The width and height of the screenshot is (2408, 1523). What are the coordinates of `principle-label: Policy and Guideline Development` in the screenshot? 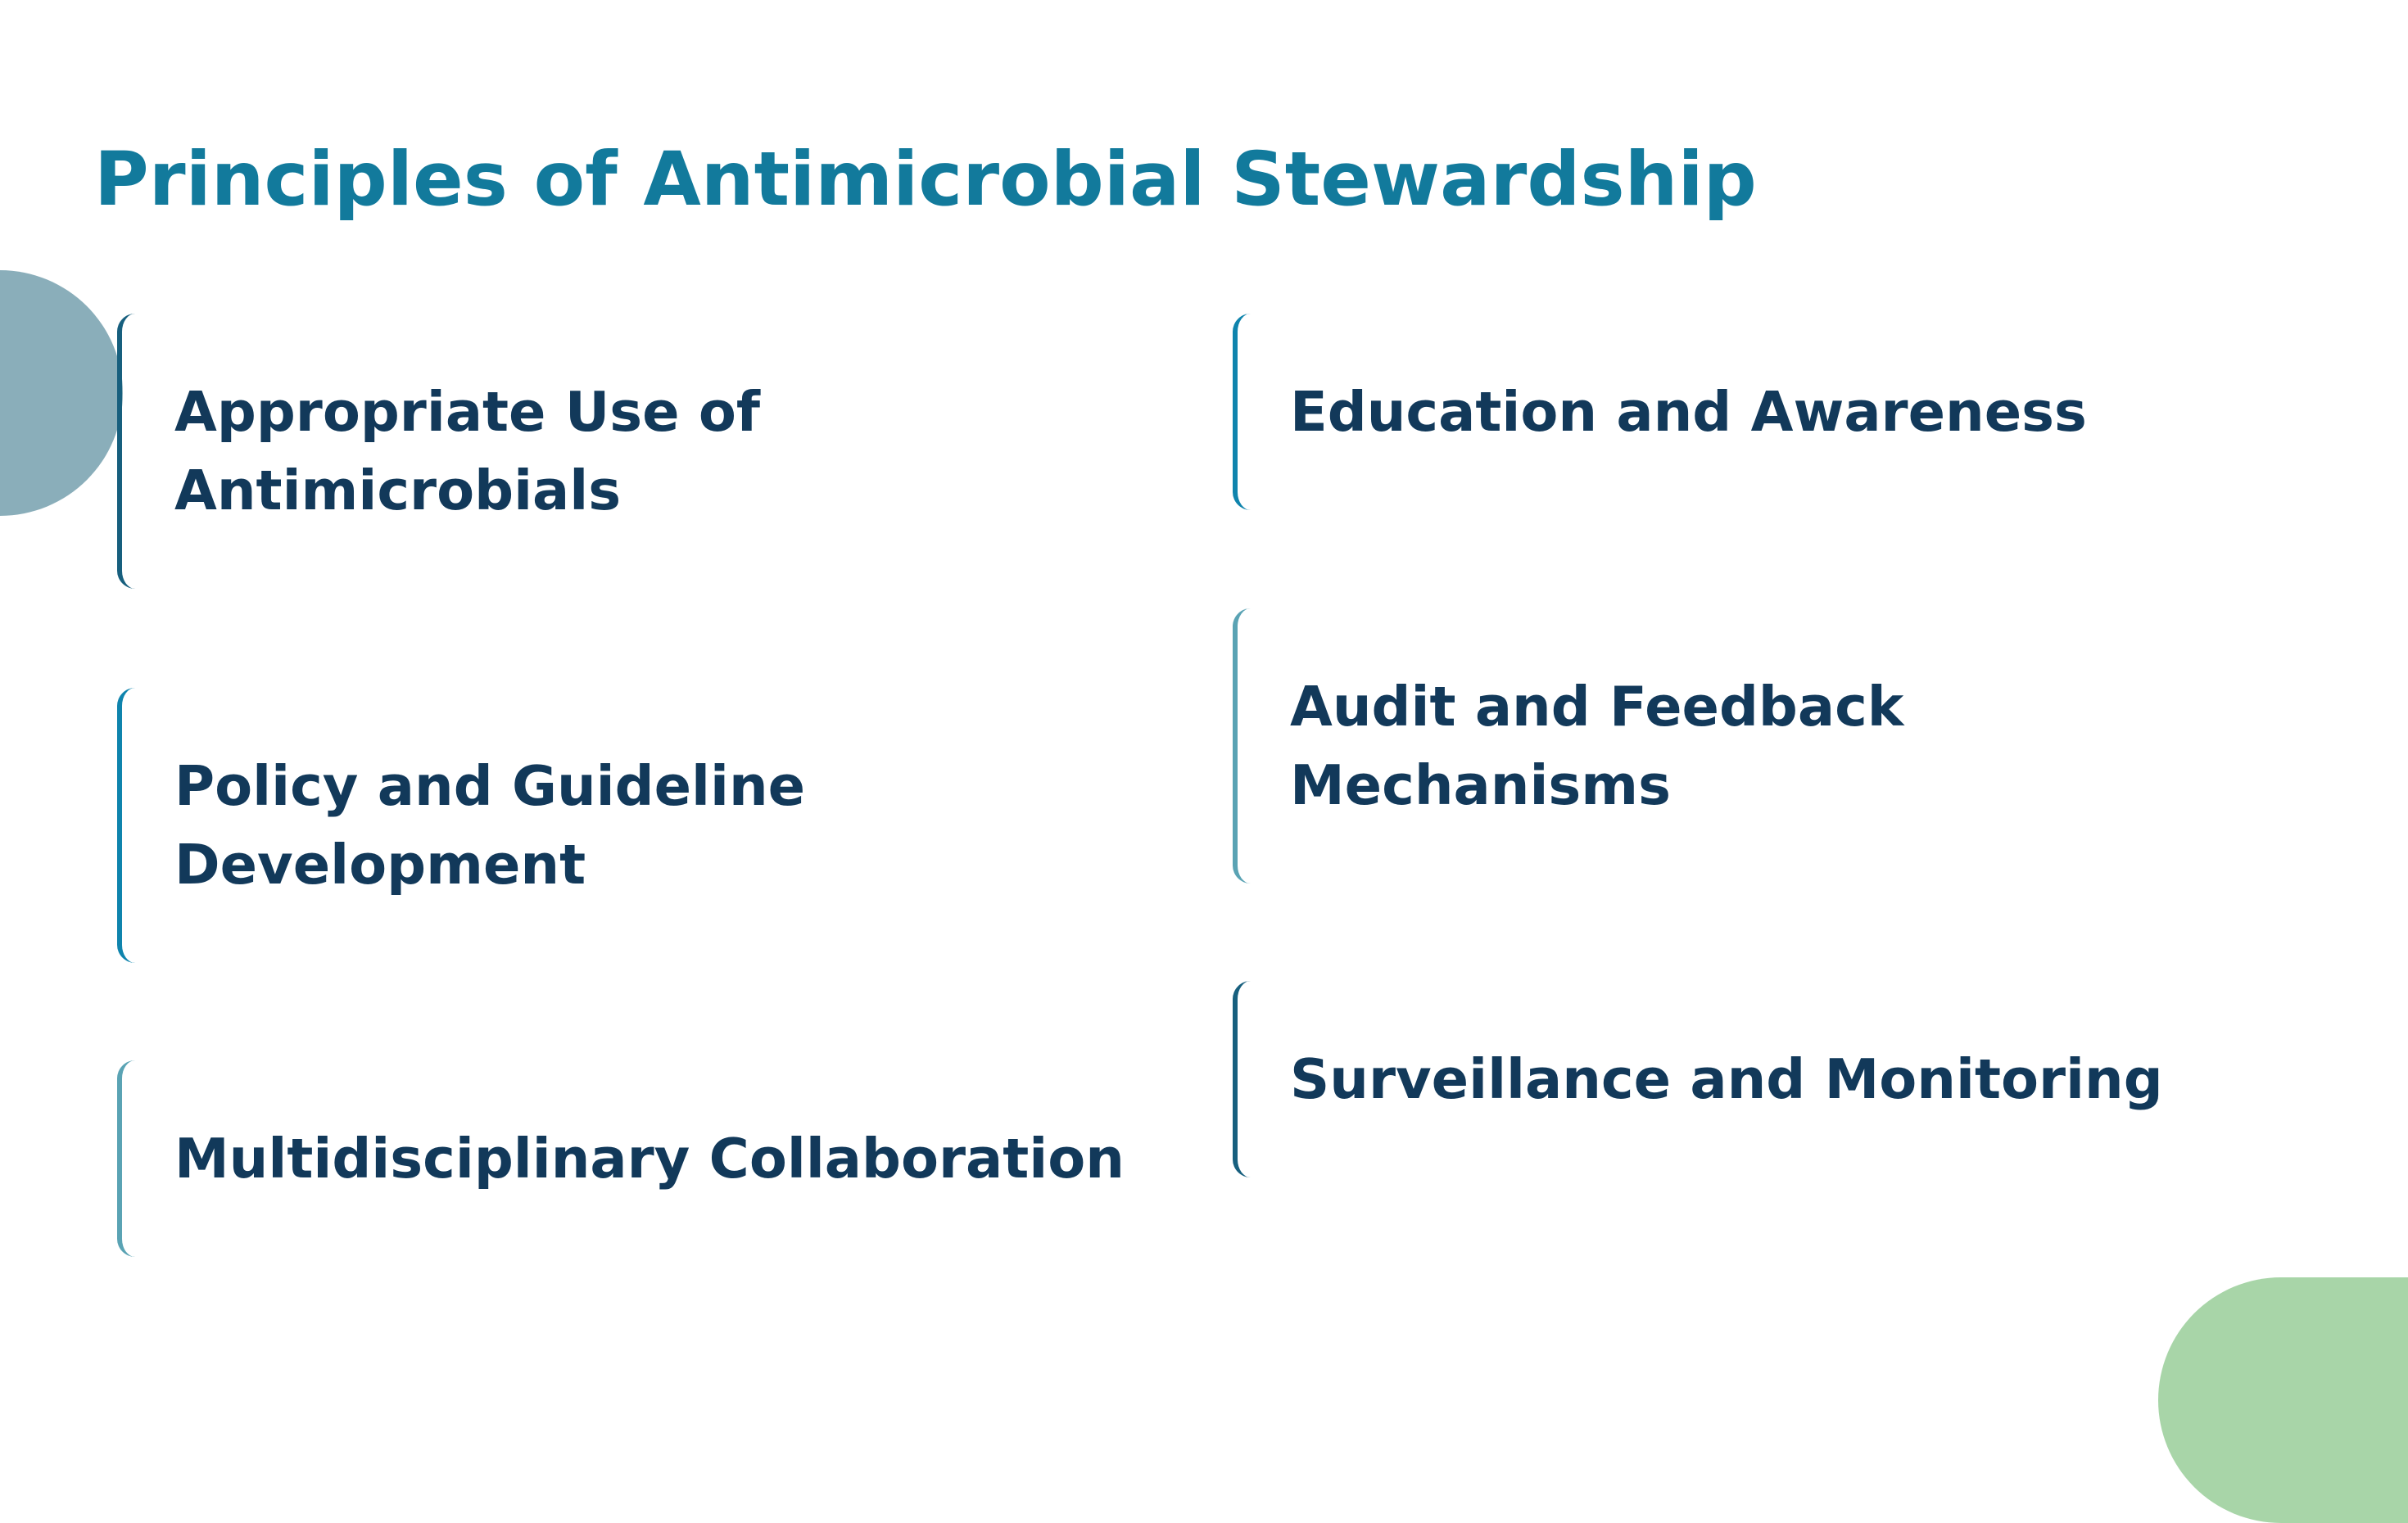 It's located at (490, 826).